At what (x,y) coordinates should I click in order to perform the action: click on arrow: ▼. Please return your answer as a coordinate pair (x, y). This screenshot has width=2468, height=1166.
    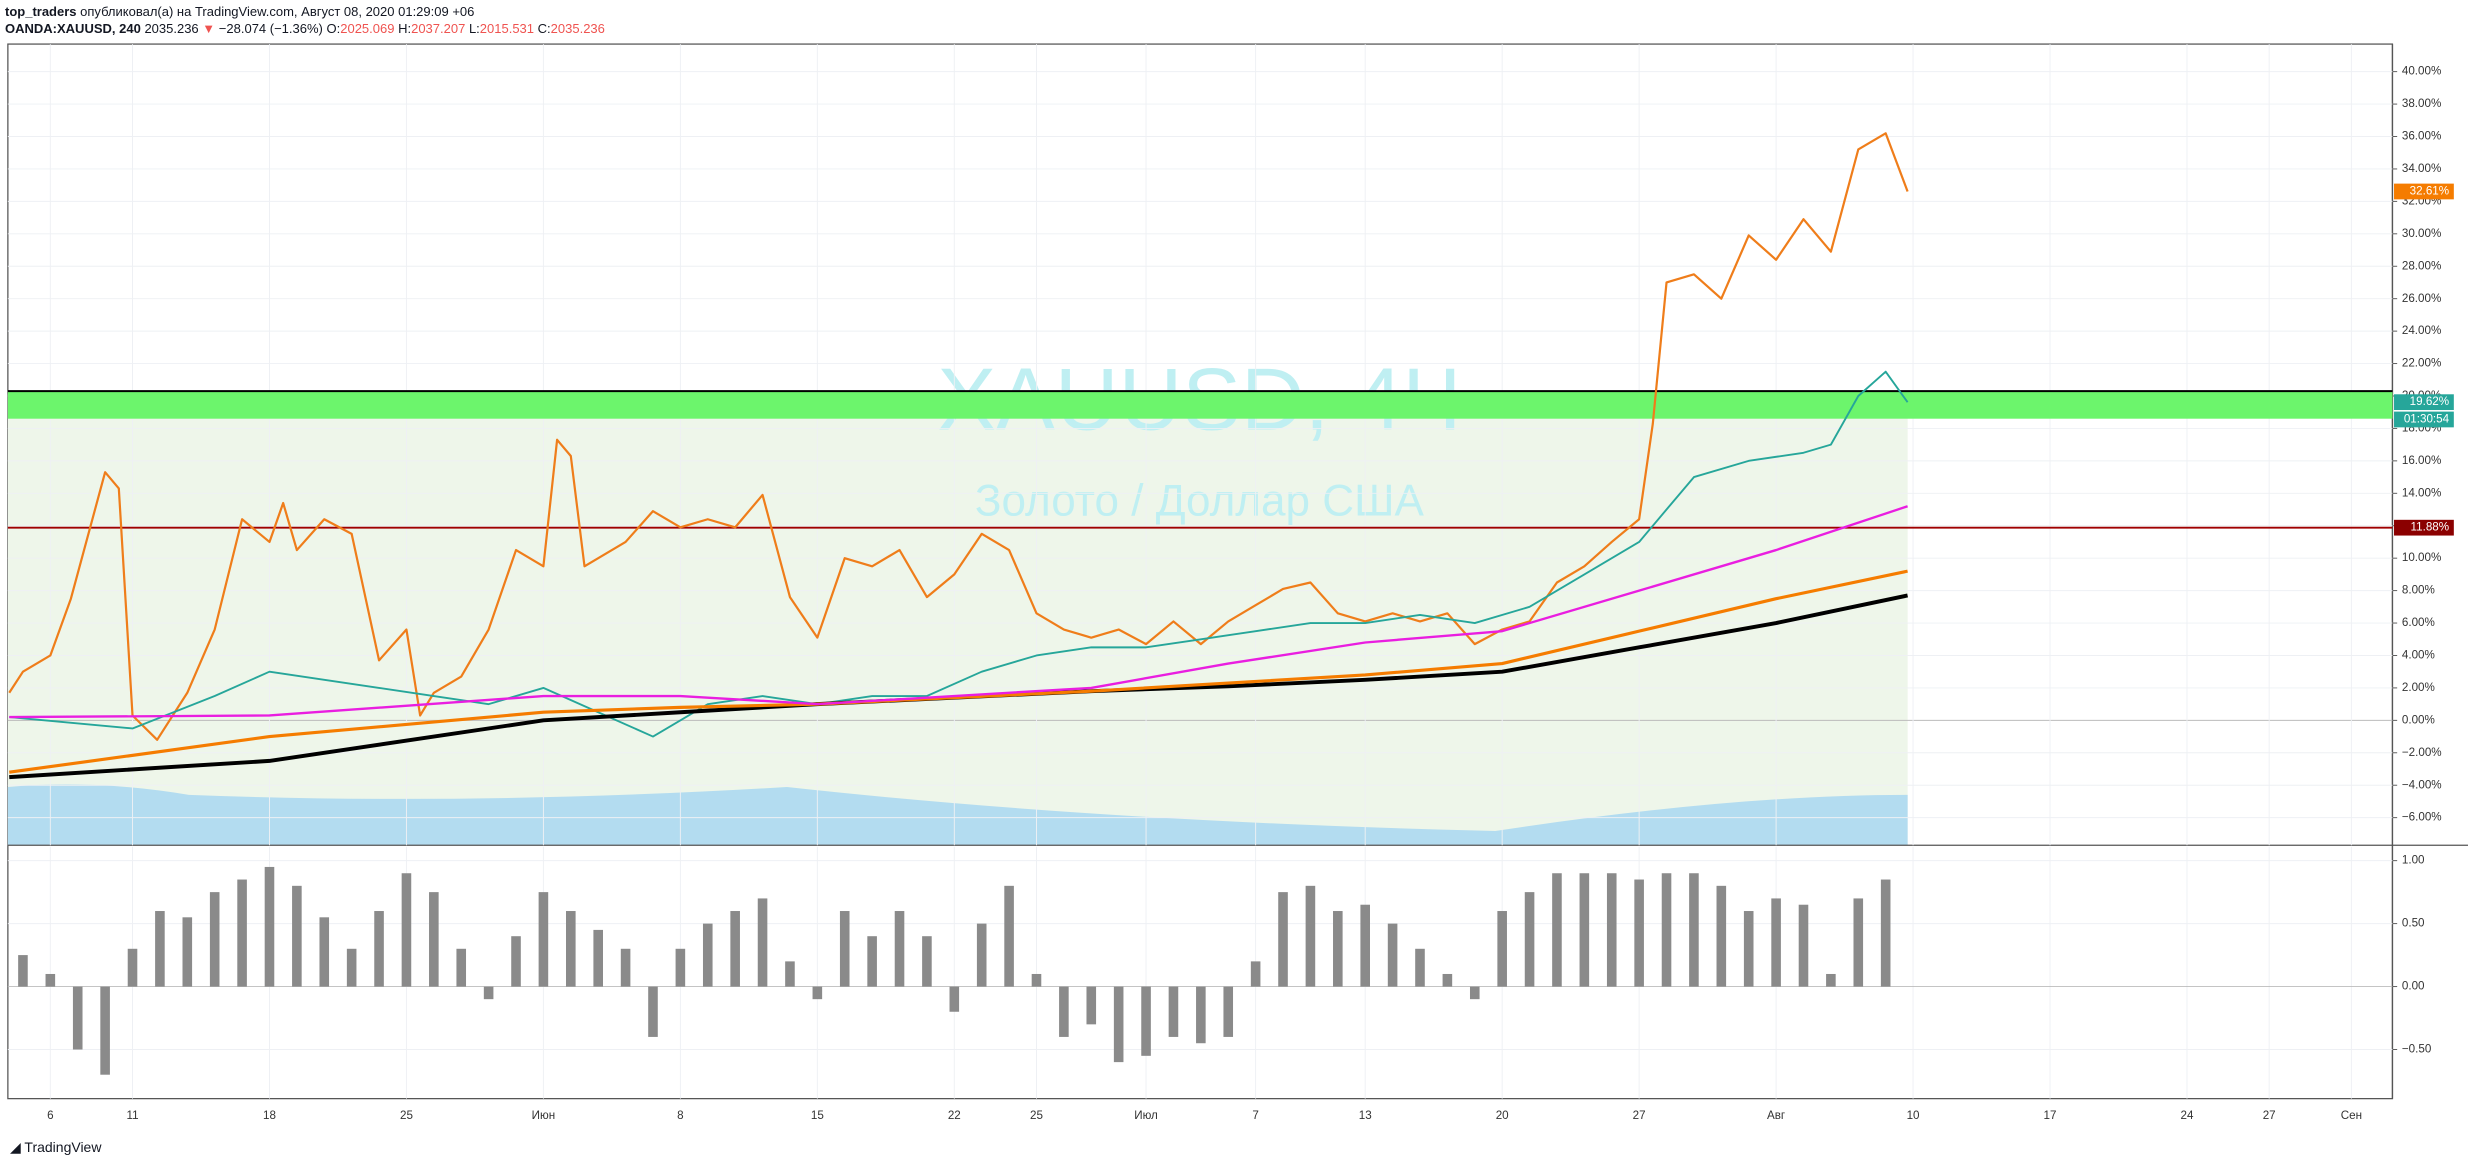
    Looking at the image, I should click on (209, 28).